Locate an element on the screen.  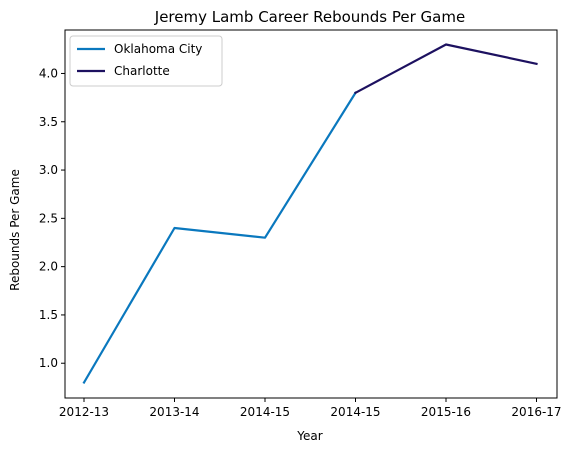
x-axis-label: Year is located at coordinates (309, 436).